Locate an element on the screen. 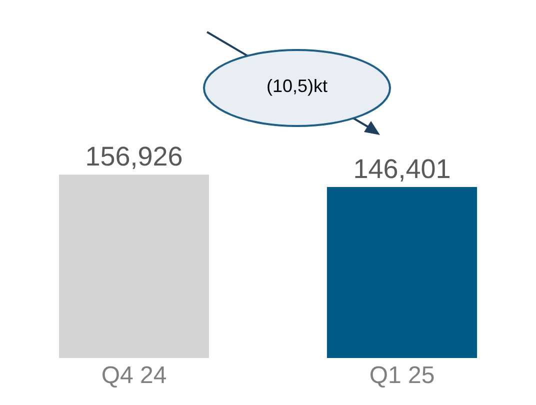 The height and width of the screenshot is (405, 536). x-tick-label: Q1 25 is located at coordinates (402, 375).